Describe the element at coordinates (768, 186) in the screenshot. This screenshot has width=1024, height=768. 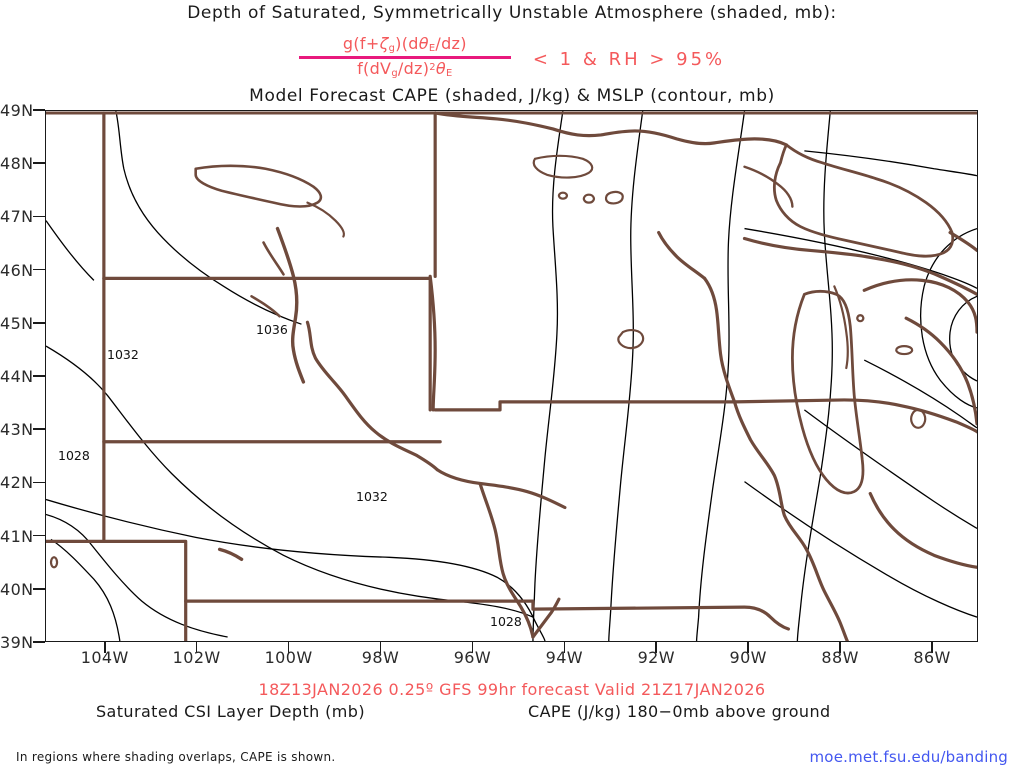
I see `lake-superior-west-arm` at that location.